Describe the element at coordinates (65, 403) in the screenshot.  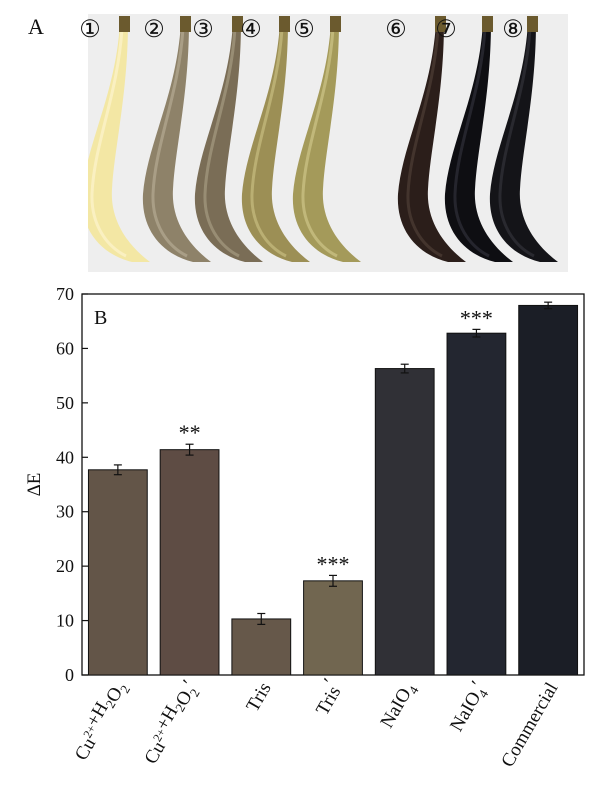
I see `y-tick-label: 50` at that location.